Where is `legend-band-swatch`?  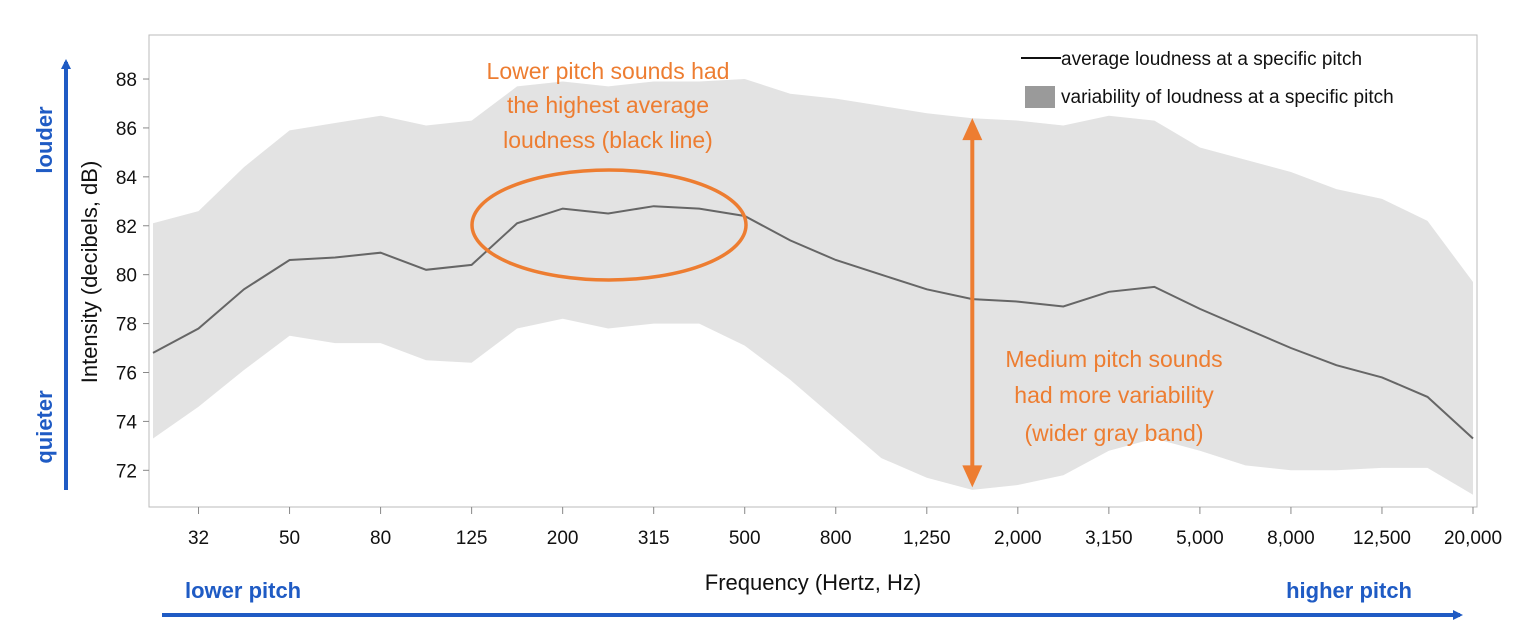 legend-band-swatch is located at coordinates (1040, 97).